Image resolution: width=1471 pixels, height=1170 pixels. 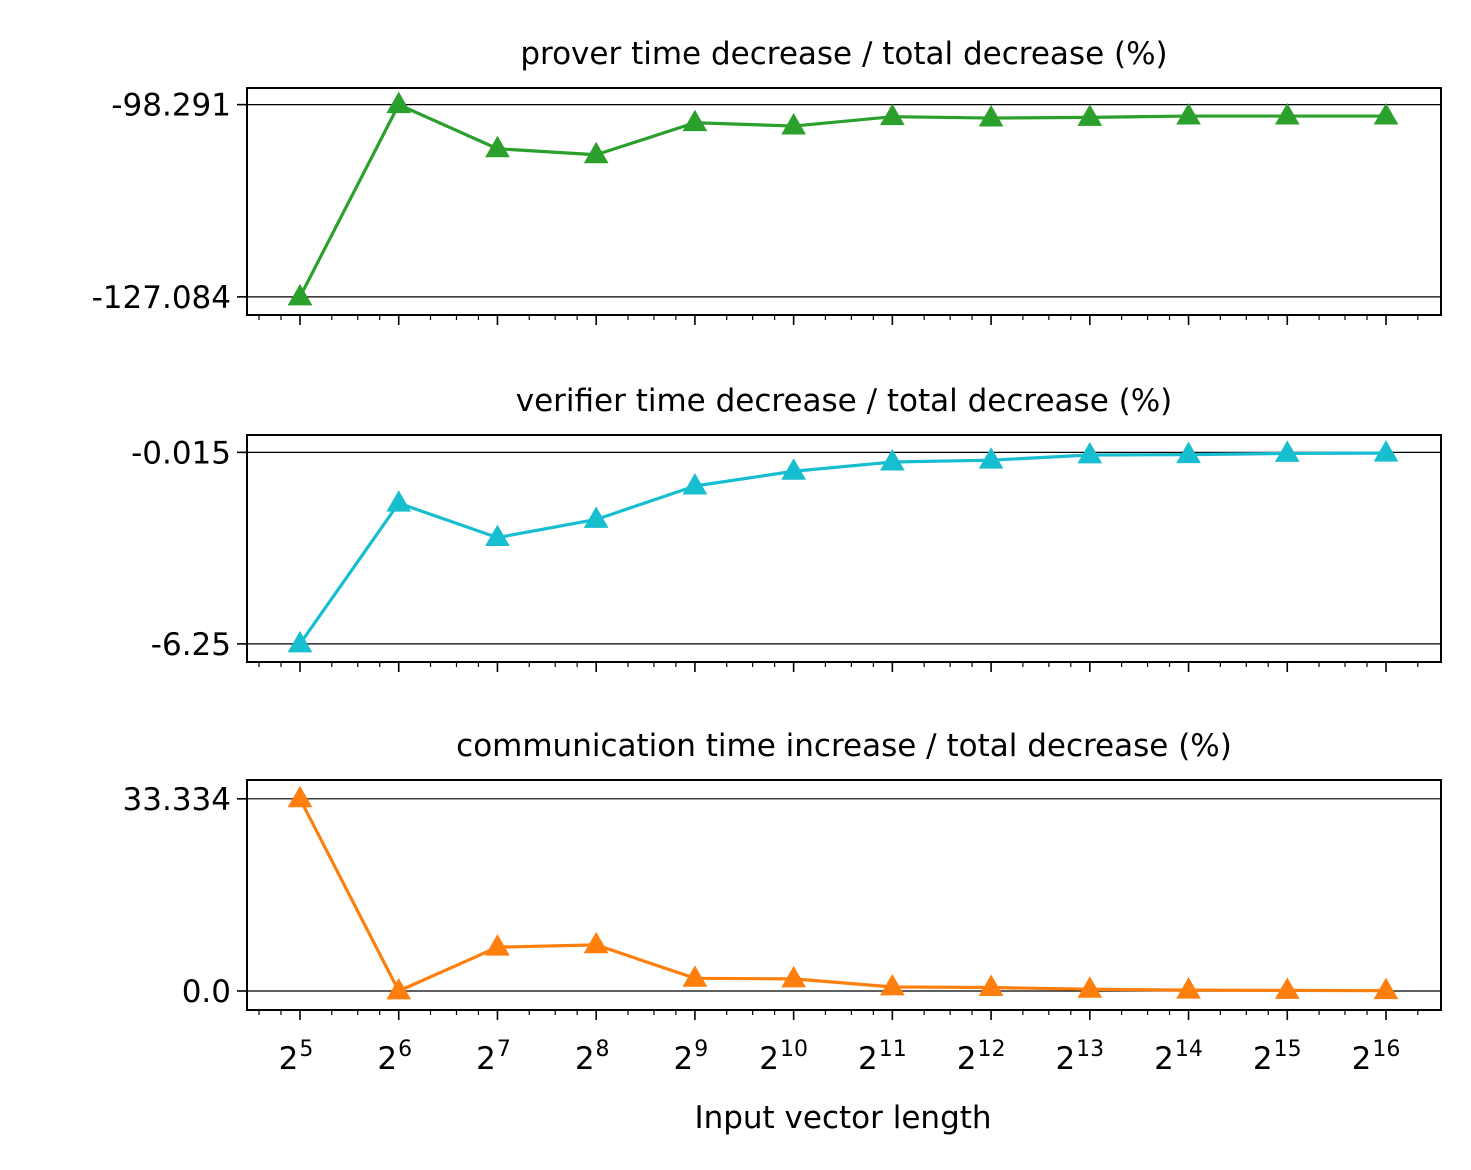 What do you see at coordinates (1178, 1057) in the screenshot?
I see `x-tick-label: 214` at bounding box center [1178, 1057].